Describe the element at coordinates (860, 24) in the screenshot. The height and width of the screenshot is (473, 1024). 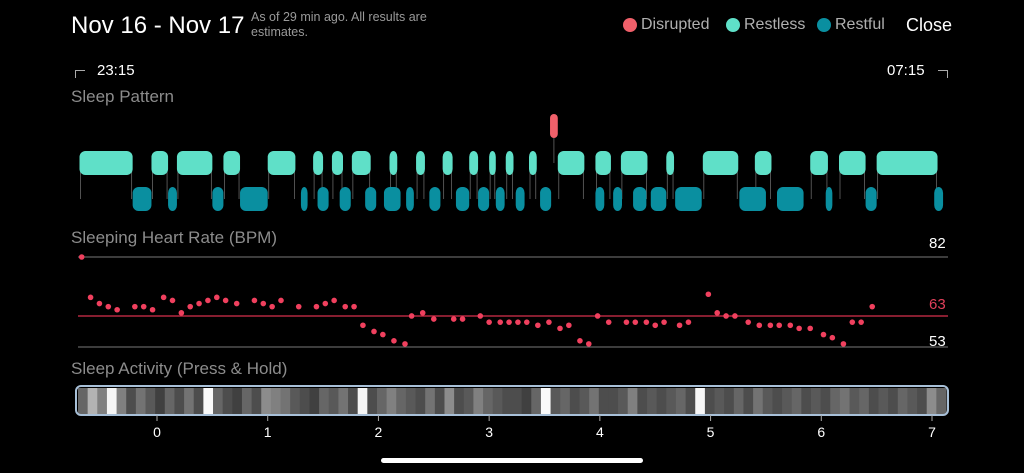
I see `legend-restful-label: Restful` at that location.